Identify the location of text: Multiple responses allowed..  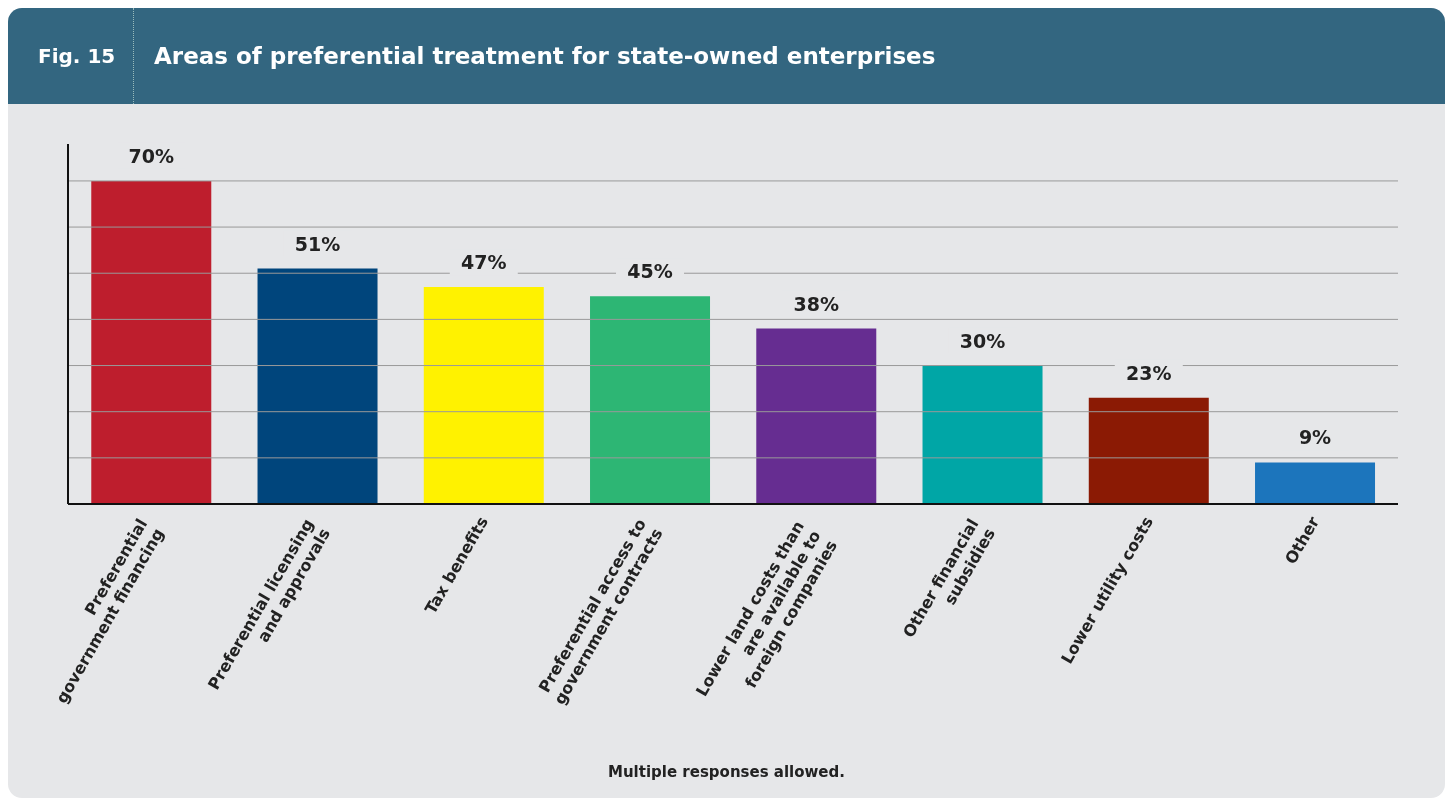
(726, 772).